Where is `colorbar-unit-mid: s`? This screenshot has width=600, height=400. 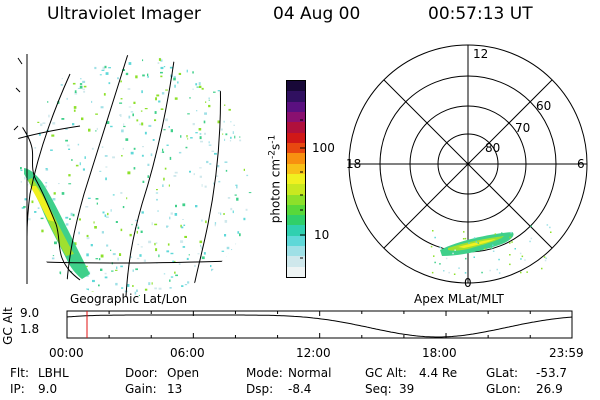
colorbar-unit-mid: s is located at coordinates (275, 146).